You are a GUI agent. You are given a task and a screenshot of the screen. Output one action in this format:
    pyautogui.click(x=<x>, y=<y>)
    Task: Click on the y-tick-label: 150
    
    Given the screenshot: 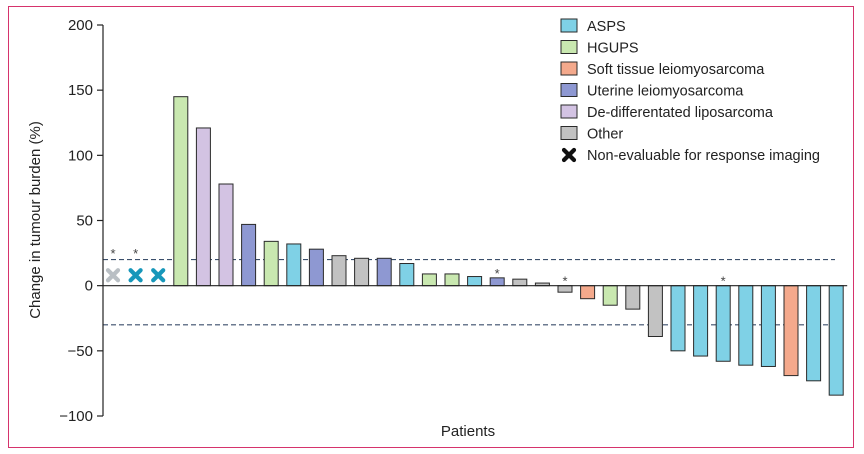 What is the action you would take?
    pyautogui.click(x=80, y=90)
    